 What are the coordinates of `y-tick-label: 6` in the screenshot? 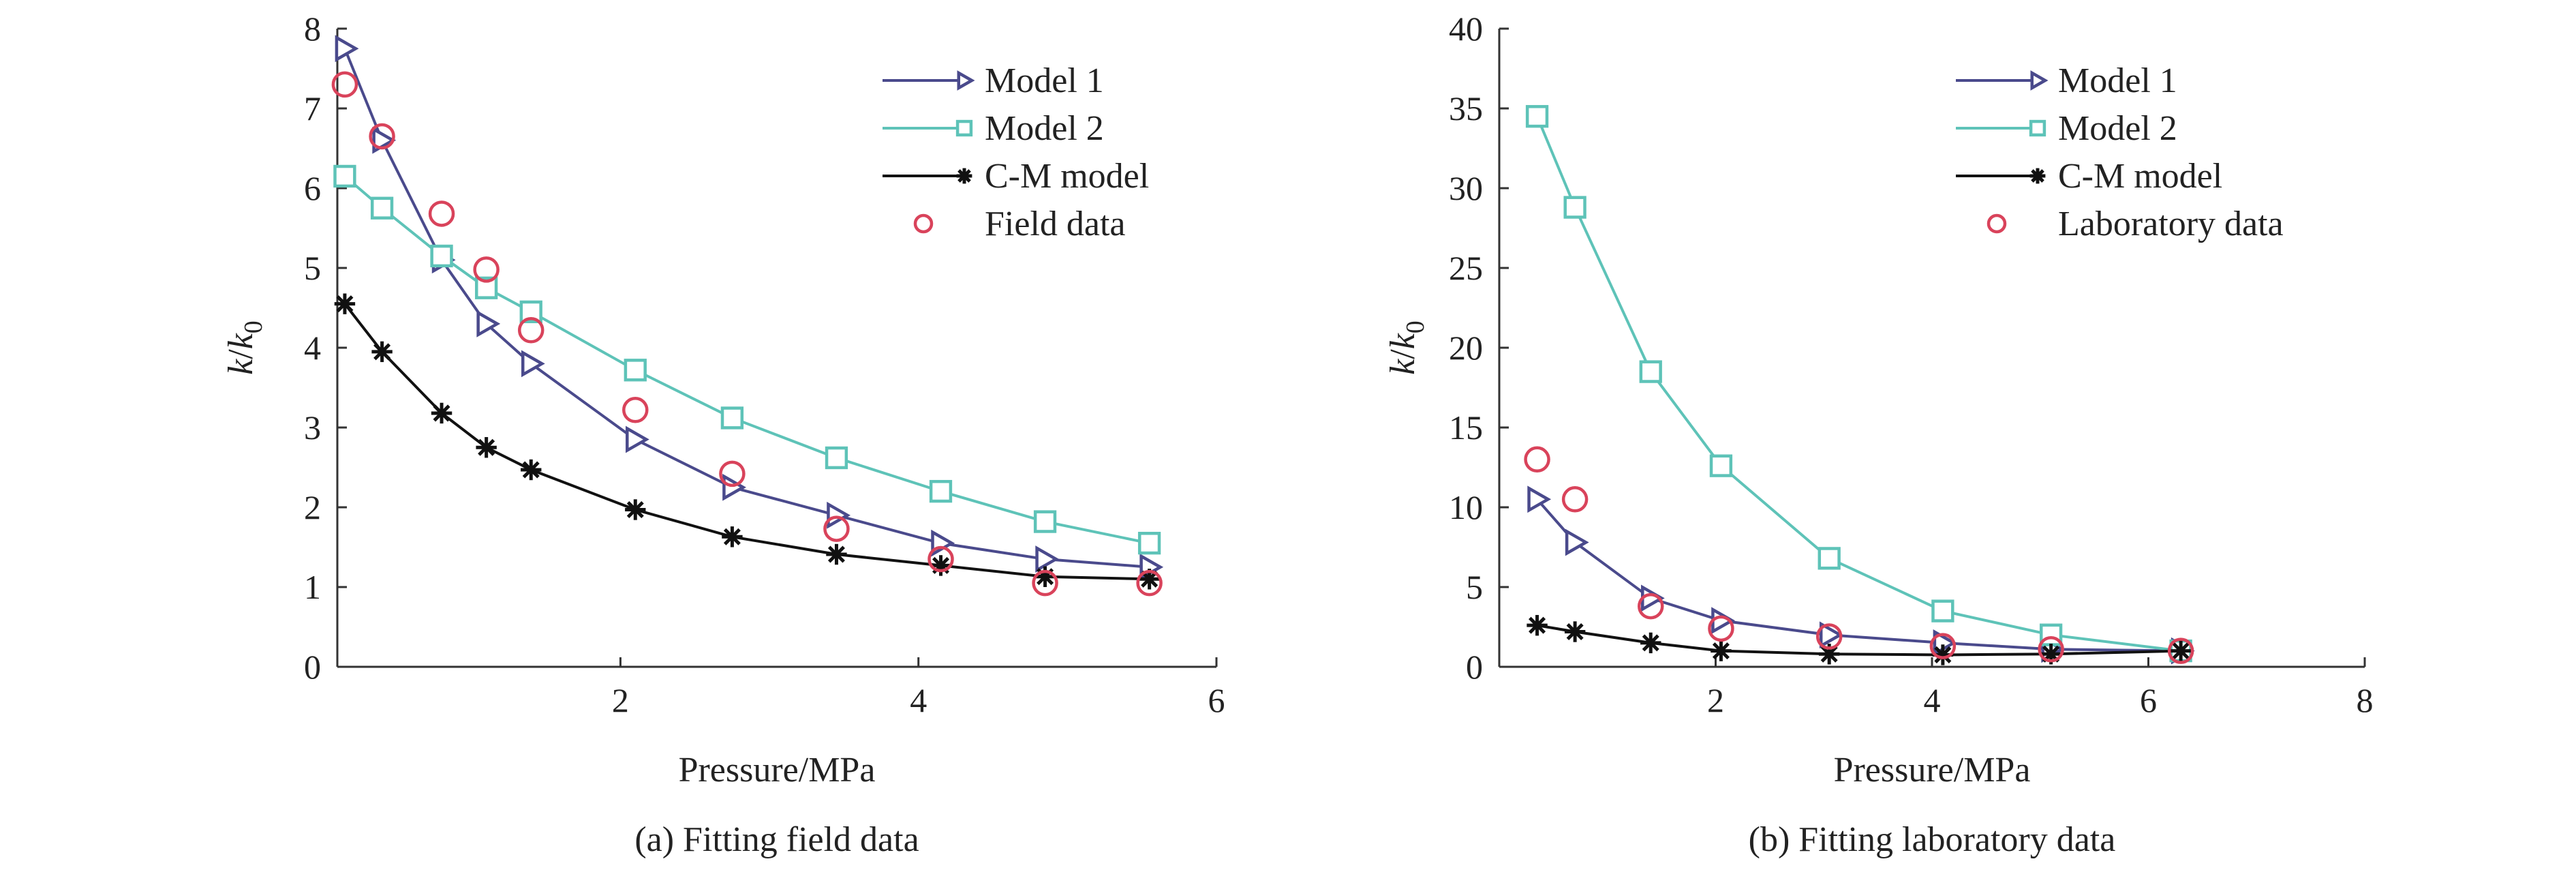 It's located at (312, 188).